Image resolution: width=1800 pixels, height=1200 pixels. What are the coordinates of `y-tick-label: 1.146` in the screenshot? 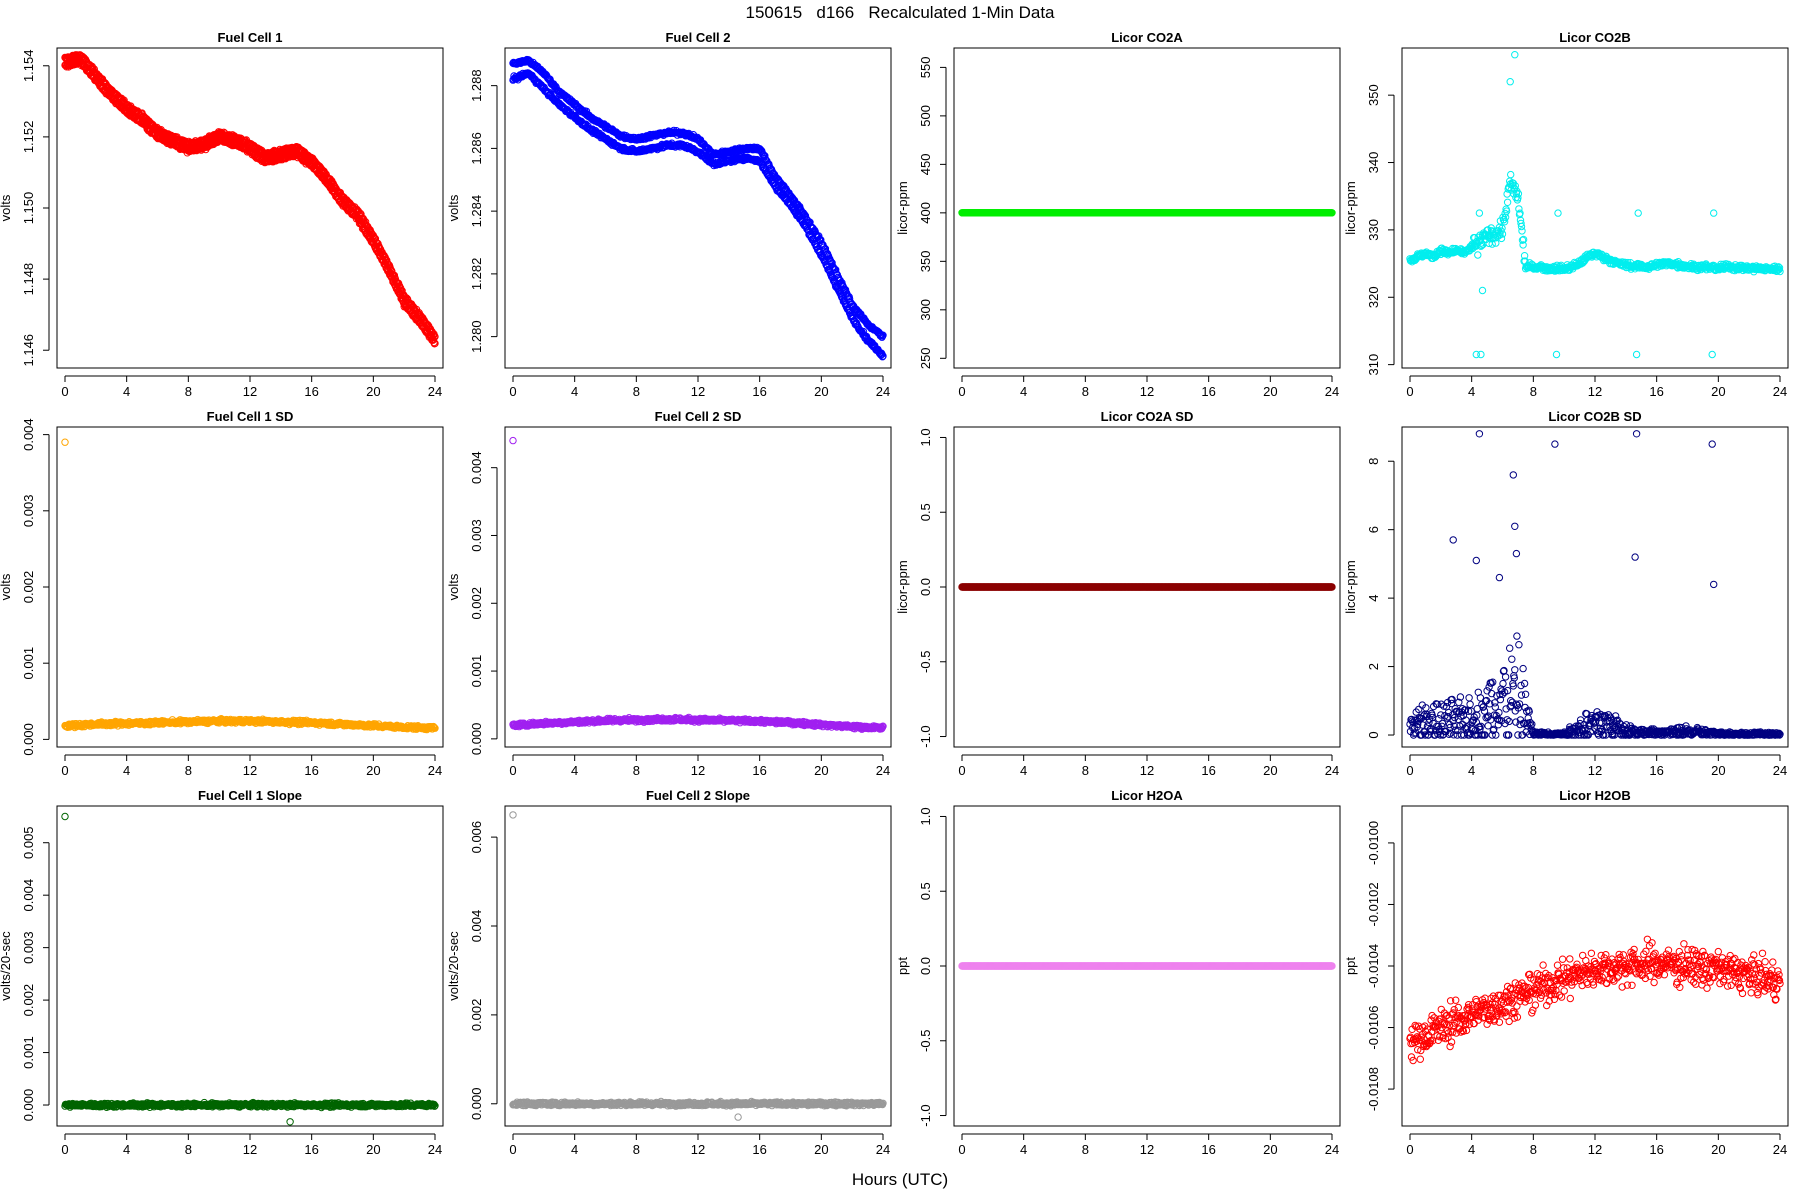 It's located at (28, 350).